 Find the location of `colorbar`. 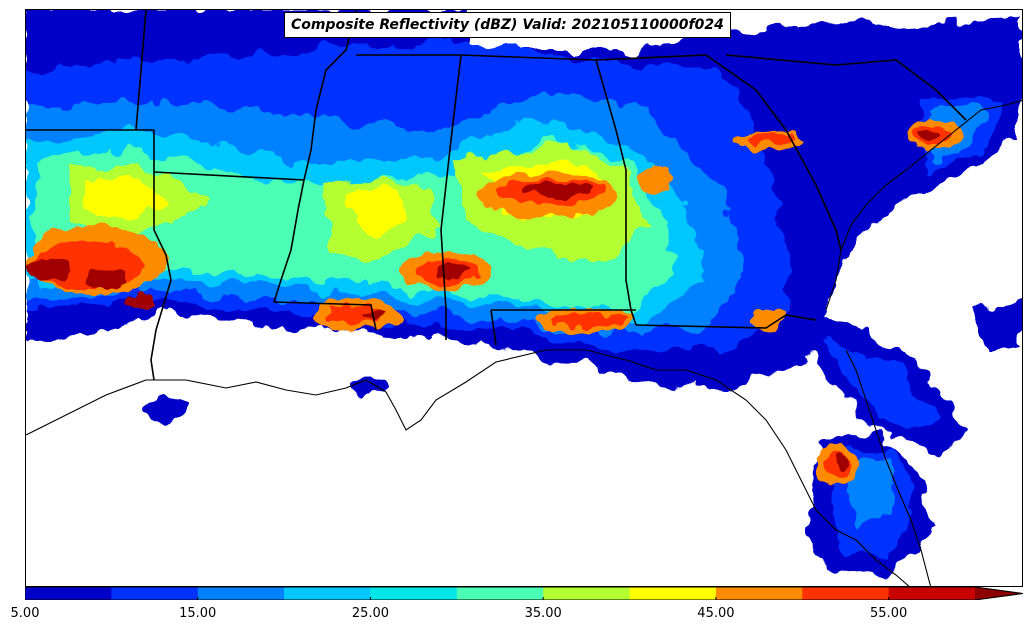

colorbar is located at coordinates (524, 593).